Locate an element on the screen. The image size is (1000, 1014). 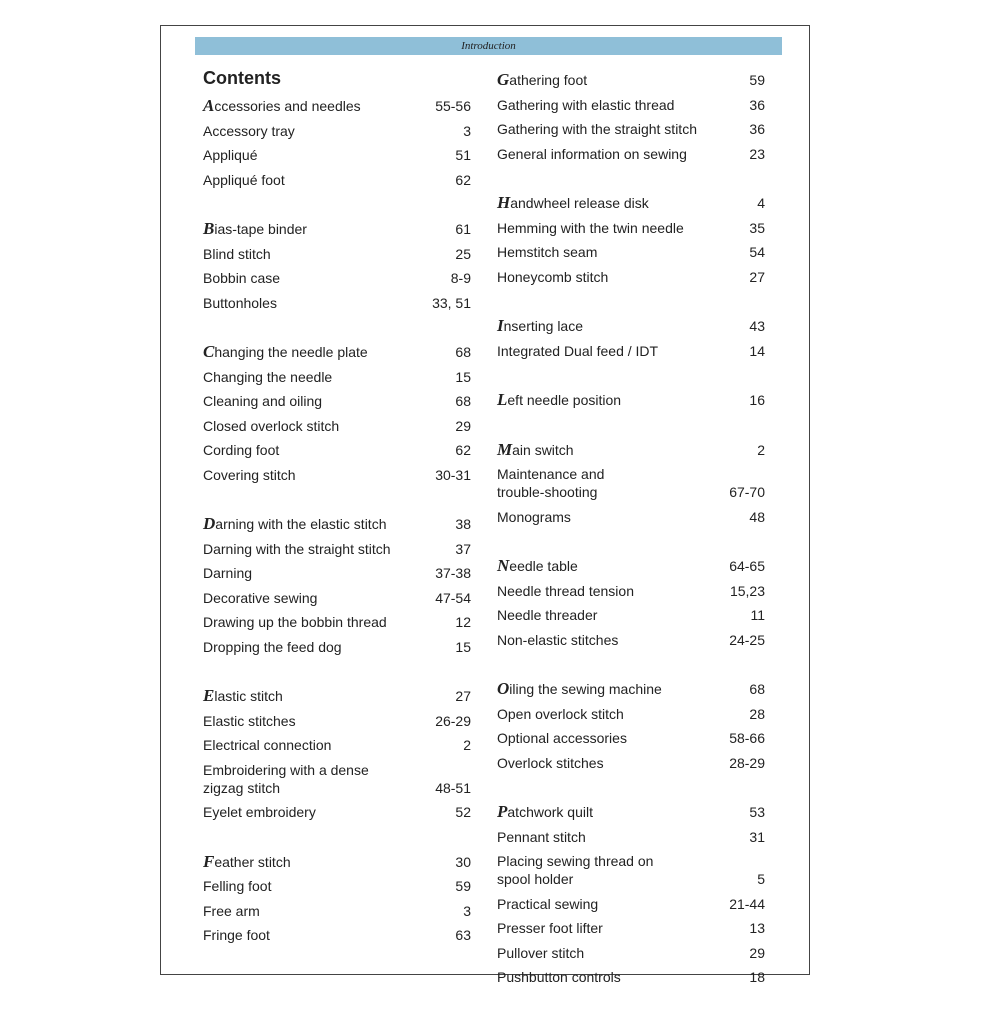
entry-label: Appliqué foot is located at coordinates (244, 179).